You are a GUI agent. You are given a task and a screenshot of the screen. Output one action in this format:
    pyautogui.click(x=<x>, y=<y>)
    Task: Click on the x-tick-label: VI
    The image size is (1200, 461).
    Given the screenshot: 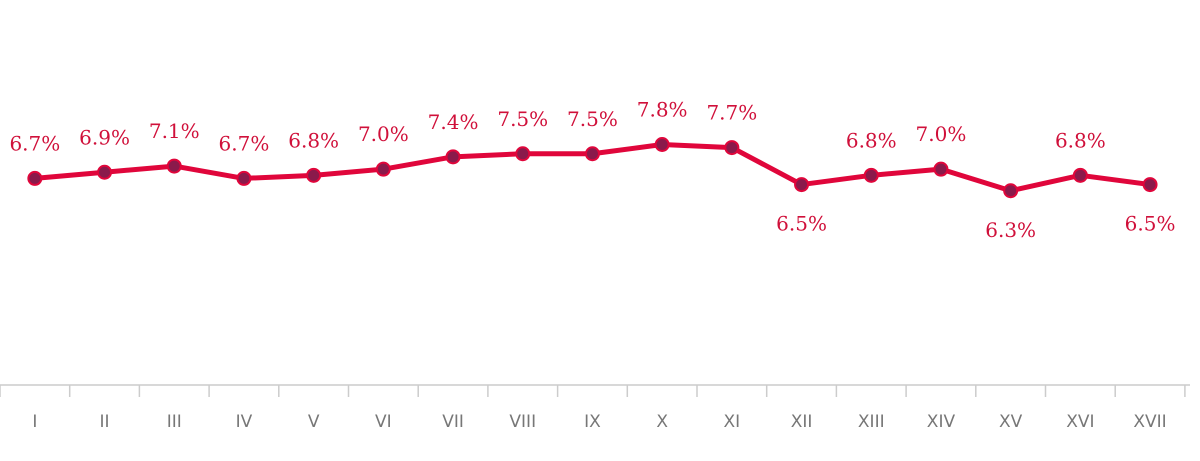 What is the action you would take?
    pyautogui.click(x=383, y=422)
    